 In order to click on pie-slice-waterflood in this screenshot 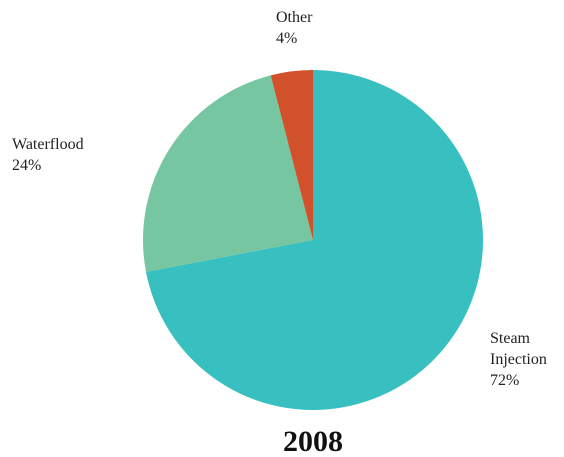, I will do `click(227, 173)`.